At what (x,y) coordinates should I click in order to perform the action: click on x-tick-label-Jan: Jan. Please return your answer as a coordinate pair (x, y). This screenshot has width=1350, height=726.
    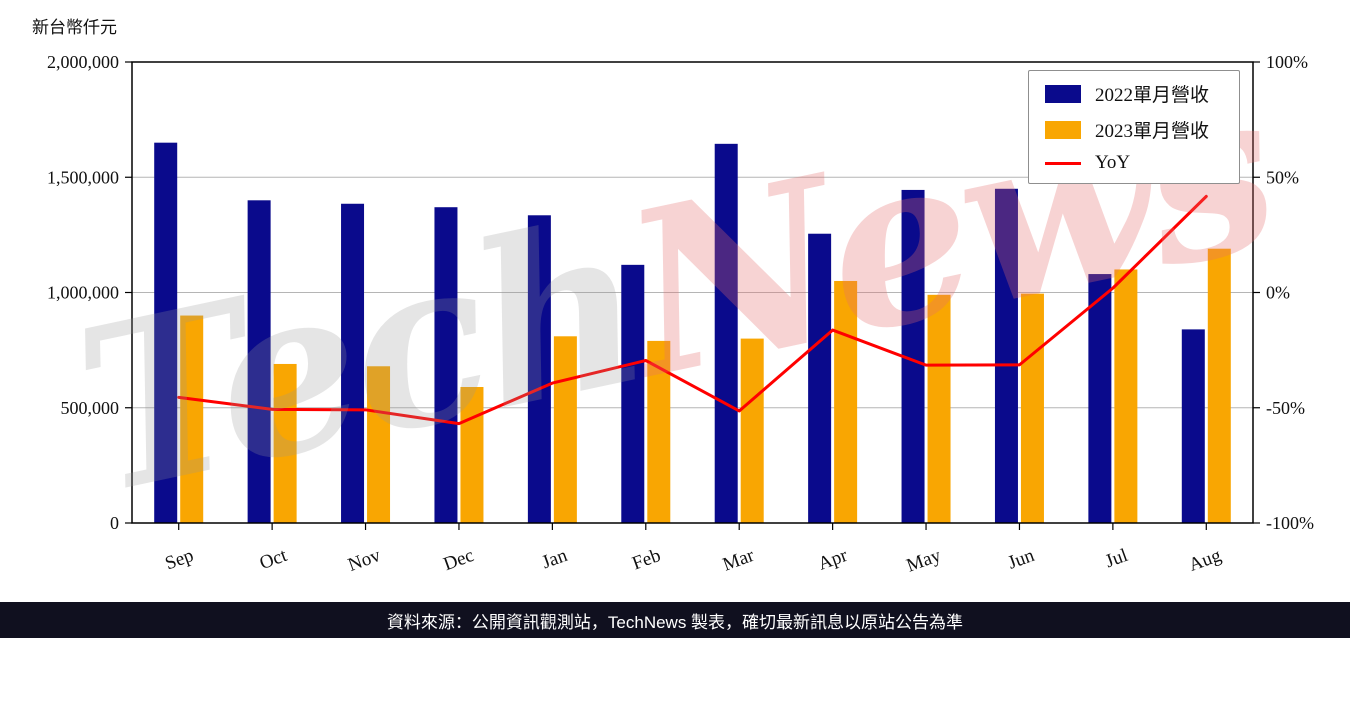
    Looking at the image, I should click on (554, 559).